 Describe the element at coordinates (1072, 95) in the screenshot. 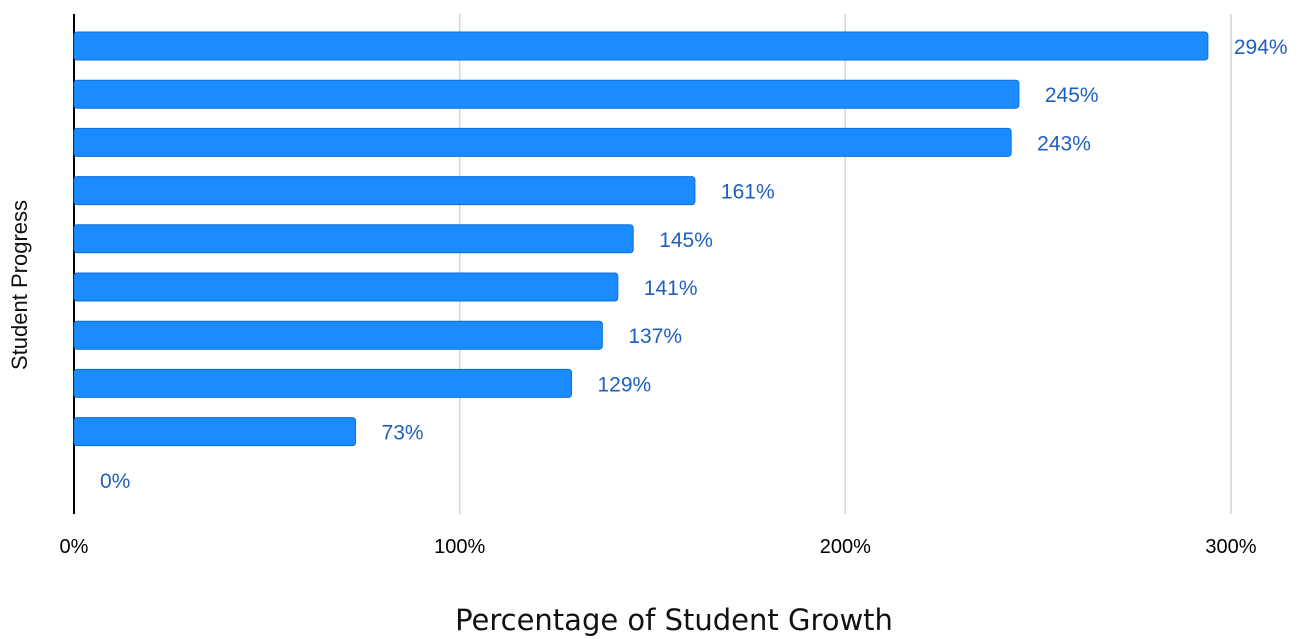

I see `bar-value-label: 245%` at that location.